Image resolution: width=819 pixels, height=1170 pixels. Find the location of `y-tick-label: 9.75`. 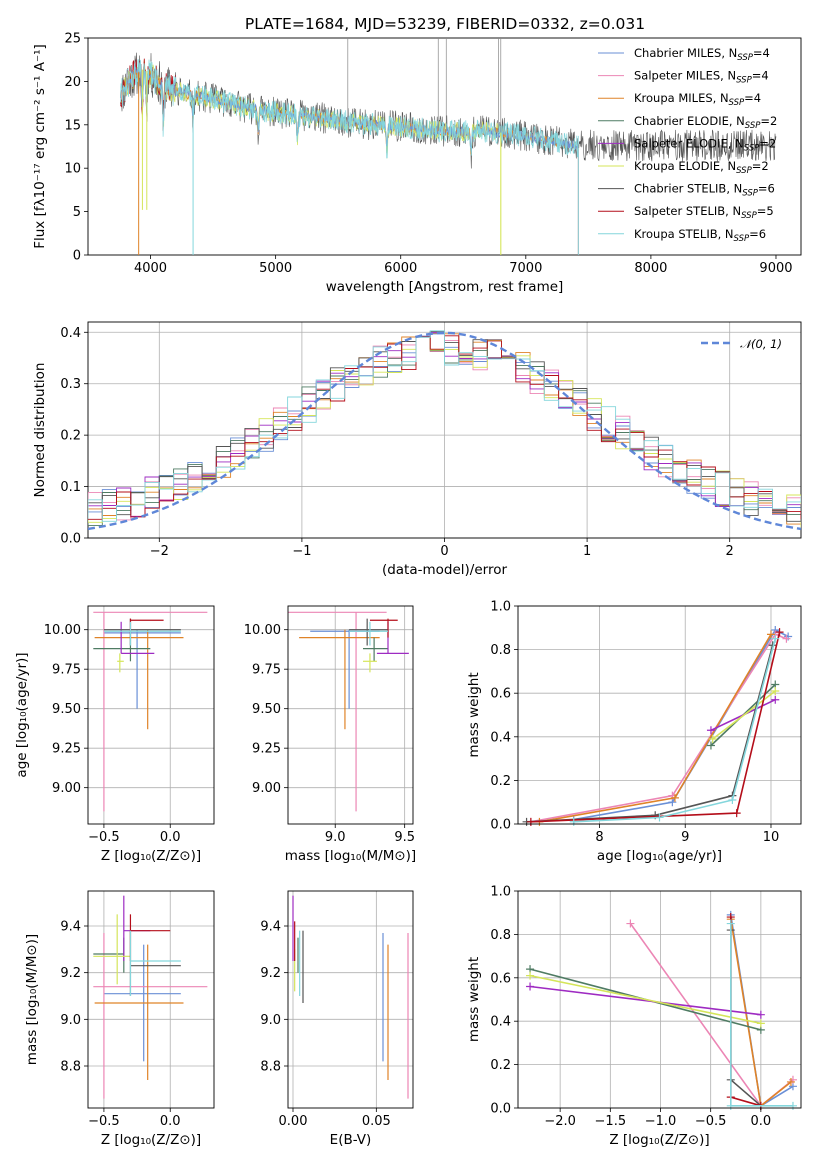

y-tick-label: 9.75 is located at coordinates (266, 670).